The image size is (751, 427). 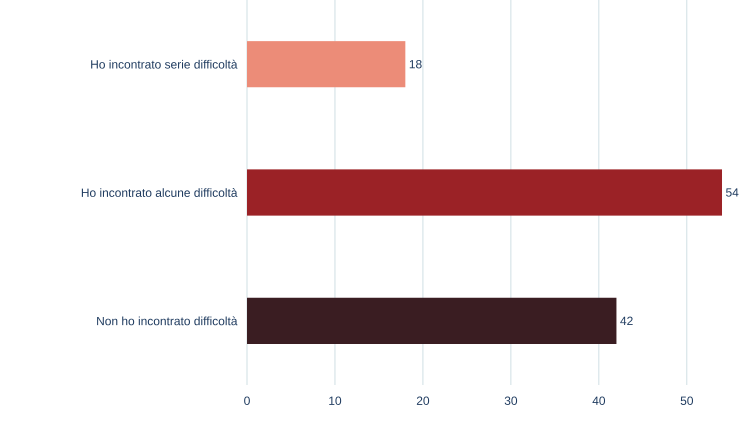 I want to click on x-tick-label: 0, so click(x=247, y=400).